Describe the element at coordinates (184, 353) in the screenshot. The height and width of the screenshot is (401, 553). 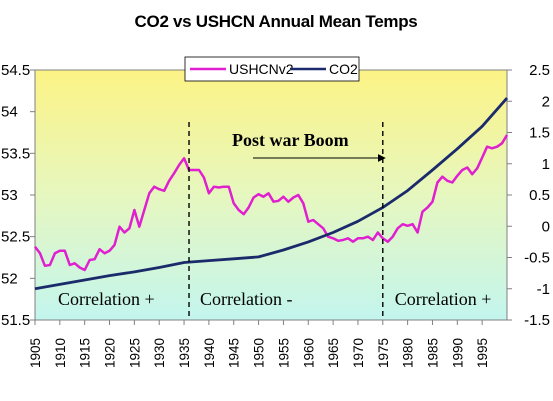
I see `x-tick-label: 1935` at that location.